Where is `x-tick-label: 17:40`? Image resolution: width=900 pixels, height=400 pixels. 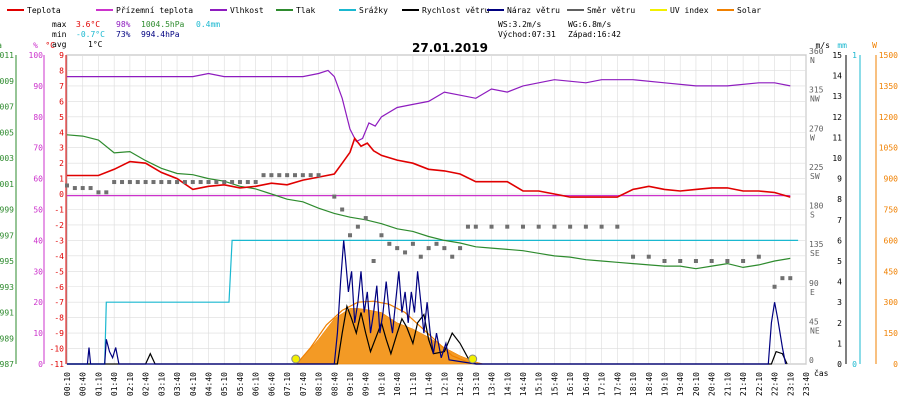 x-tick-label: 17:40 is located at coordinates (617, 384).